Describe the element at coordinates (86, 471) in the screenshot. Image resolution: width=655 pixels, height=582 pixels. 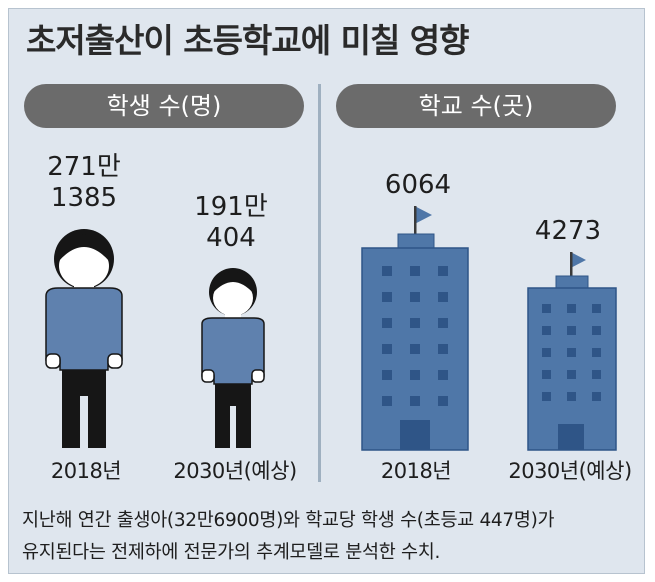
I see `students-2018-year: 2018년` at that location.